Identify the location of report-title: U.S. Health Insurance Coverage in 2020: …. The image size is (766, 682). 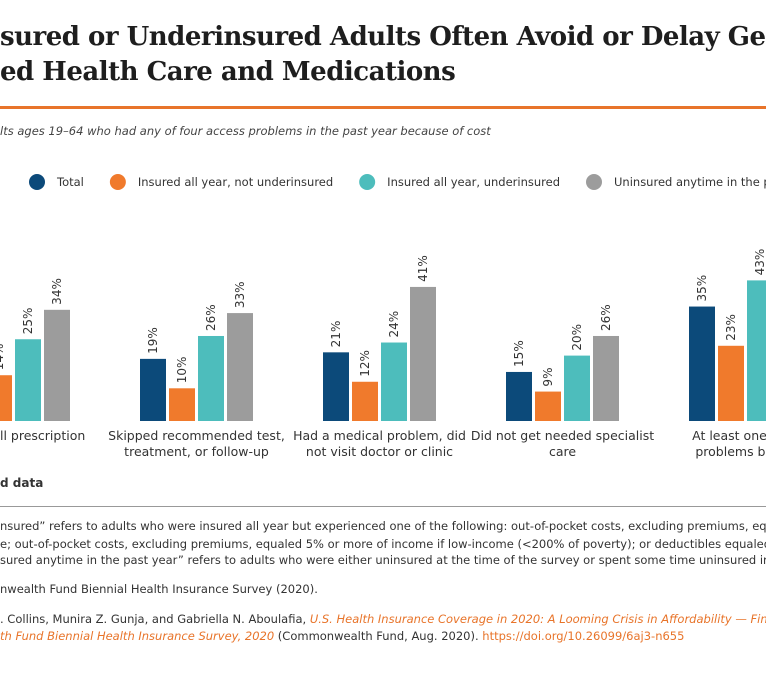
(537, 619).